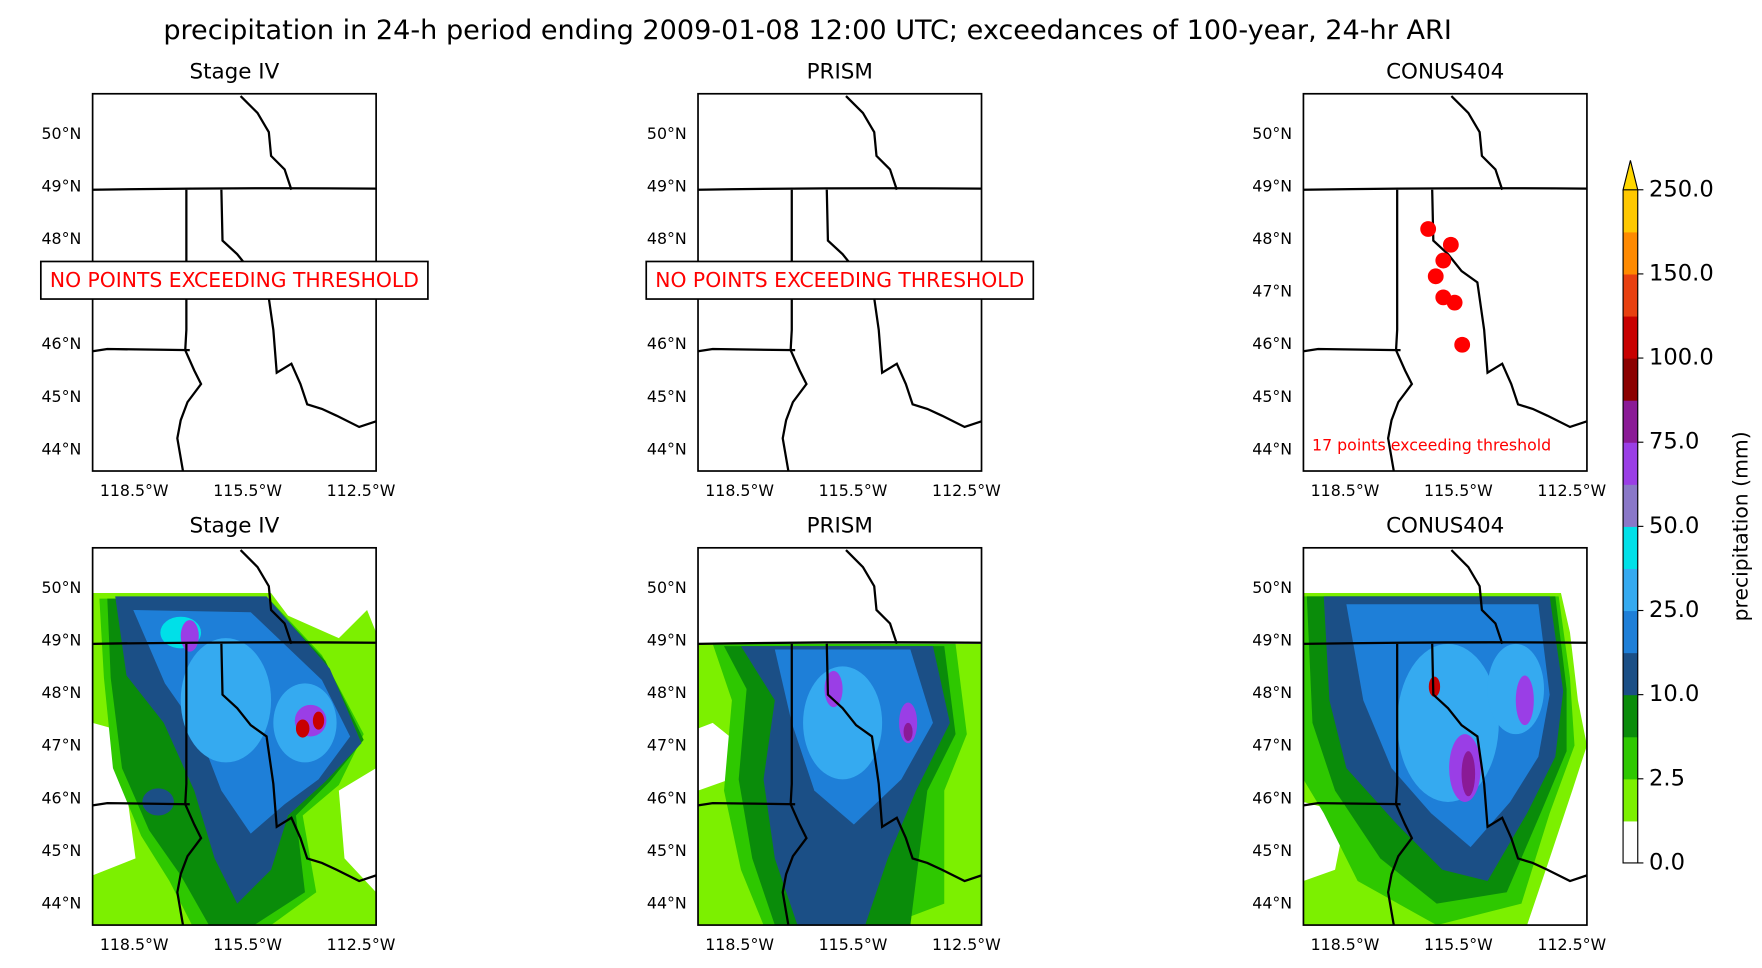  What do you see at coordinates (840, 71) in the screenshot?
I see `panel-title: PRISM` at bounding box center [840, 71].